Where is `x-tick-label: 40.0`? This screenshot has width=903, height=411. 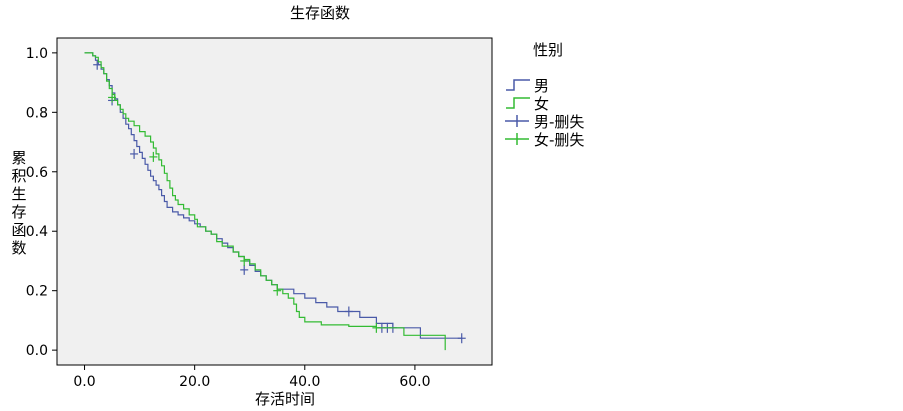
x-tick-label: 40.0 is located at coordinates (304, 382).